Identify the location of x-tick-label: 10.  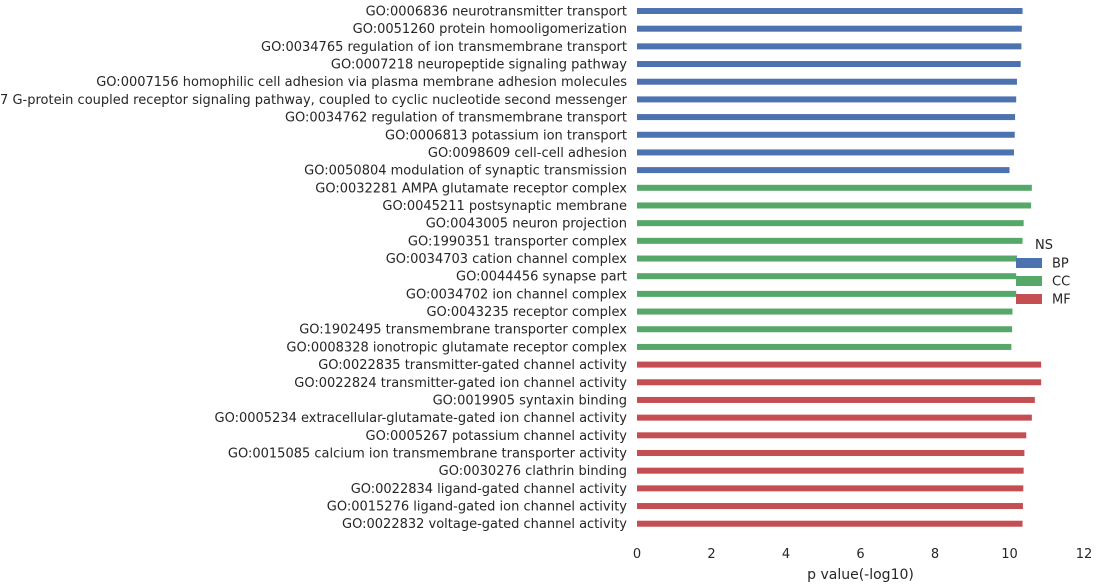
(1009, 554).